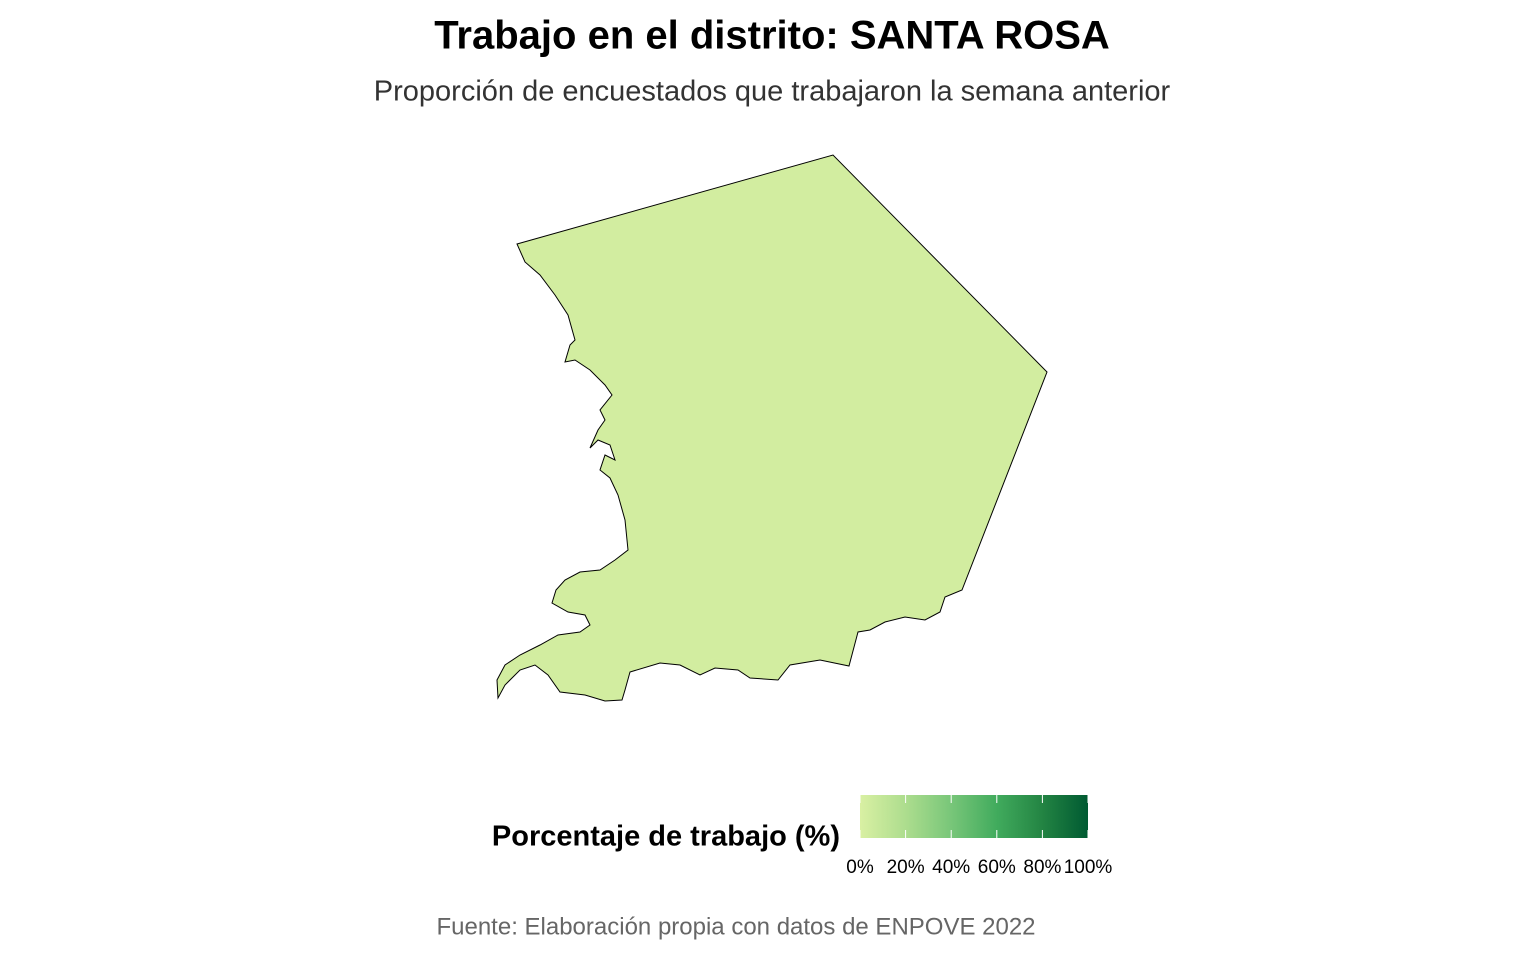 Image resolution: width=1536 pixels, height=960 pixels. Describe the element at coordinates (951, 867) in the screenshot. I see `legend-tick-label: 40%` at that location.